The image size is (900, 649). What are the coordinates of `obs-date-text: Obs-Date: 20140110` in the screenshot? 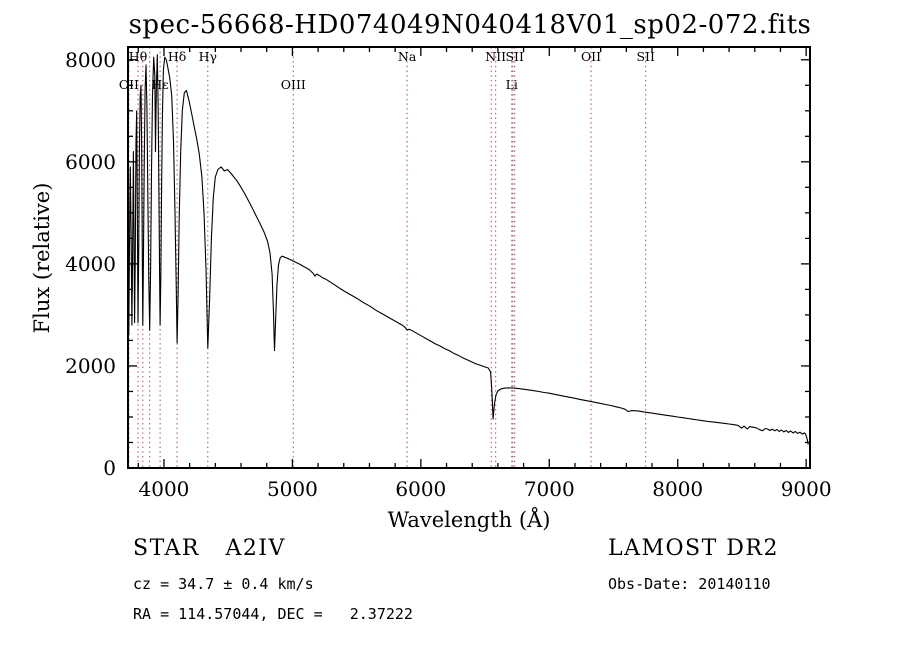 It's located at (689, 584).